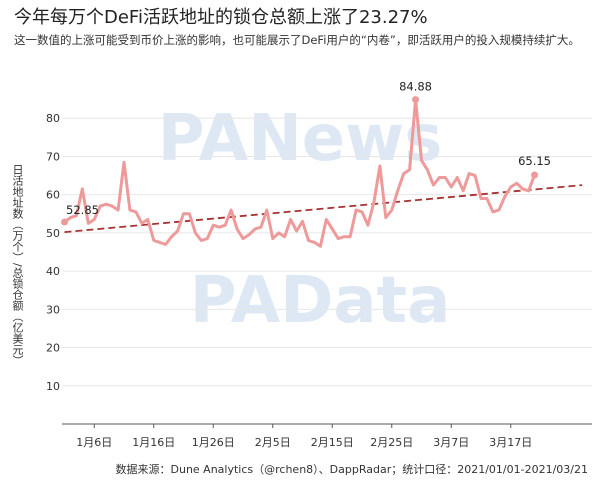 Image resolution: width=600 pixels, height=503 pixels. Describe the element at coordinates (451, 442) in the screenshot. I see `x-tick-label: 3月7日` at that location.